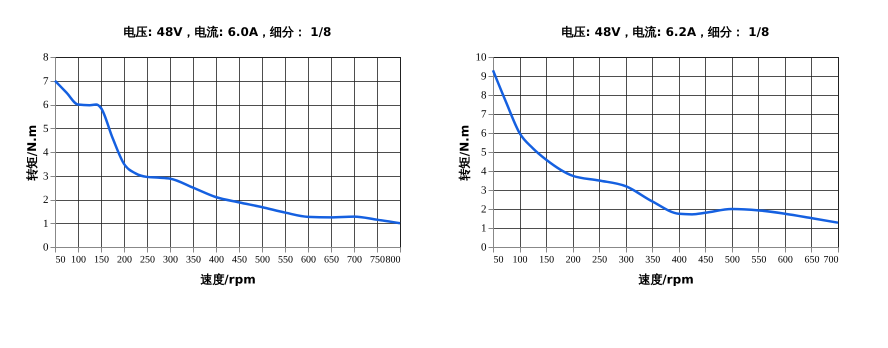  Describe the element at coordinates (666, 32) in the screenshot. I see `chart-subtitle: 电压: 48V，电流: 6.2A，细分： 1/8` at that location.